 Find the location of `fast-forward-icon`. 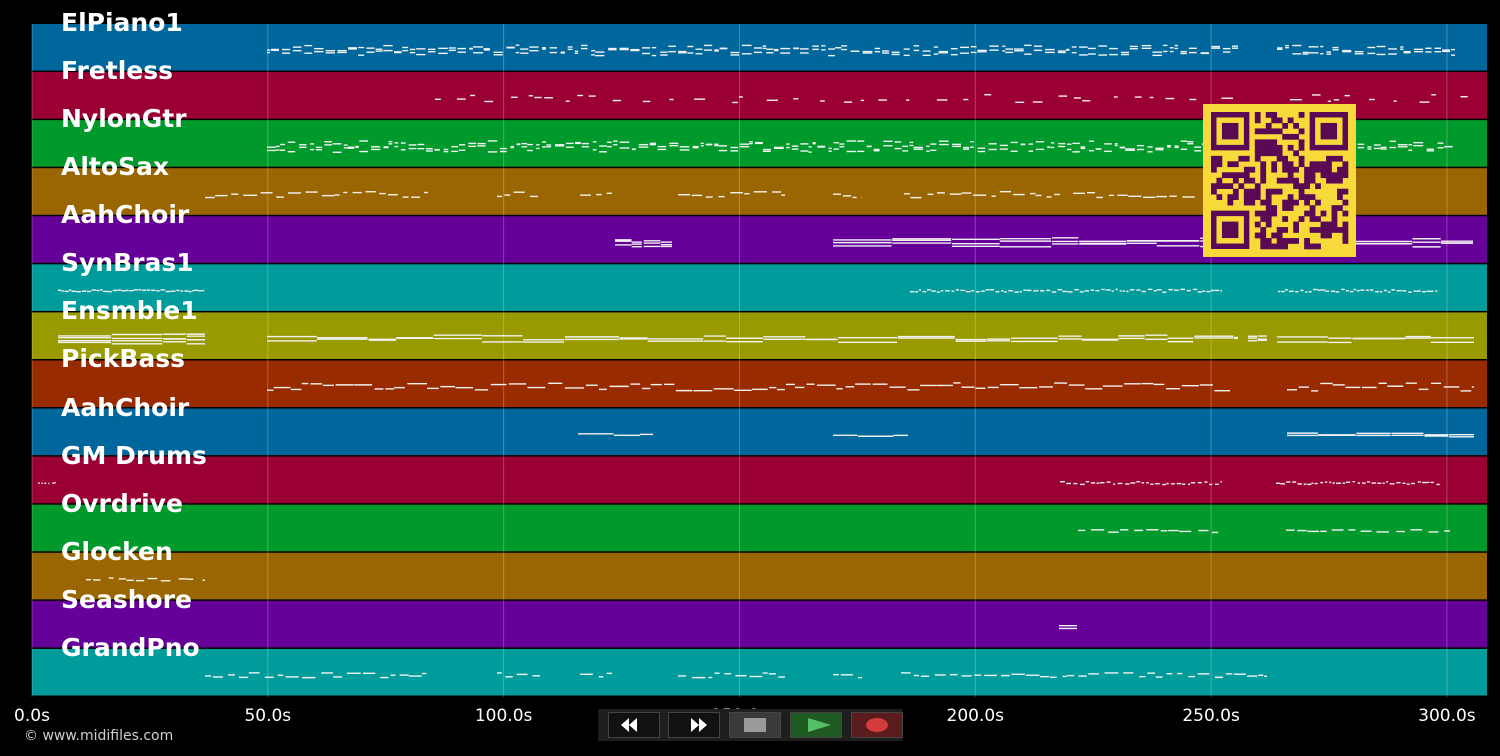

fast-forward-icon is located at coordinates (699, 725).